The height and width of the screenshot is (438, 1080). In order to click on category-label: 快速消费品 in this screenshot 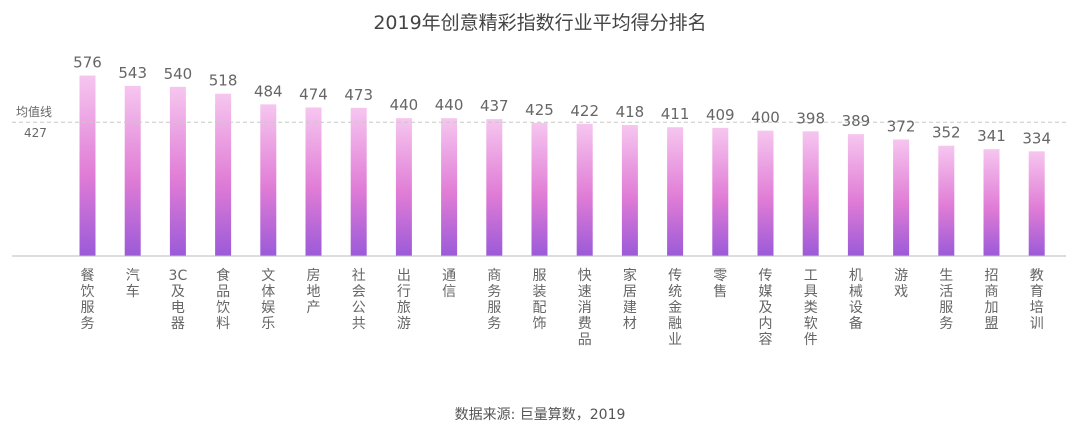, I will do `click(585, 308)`.